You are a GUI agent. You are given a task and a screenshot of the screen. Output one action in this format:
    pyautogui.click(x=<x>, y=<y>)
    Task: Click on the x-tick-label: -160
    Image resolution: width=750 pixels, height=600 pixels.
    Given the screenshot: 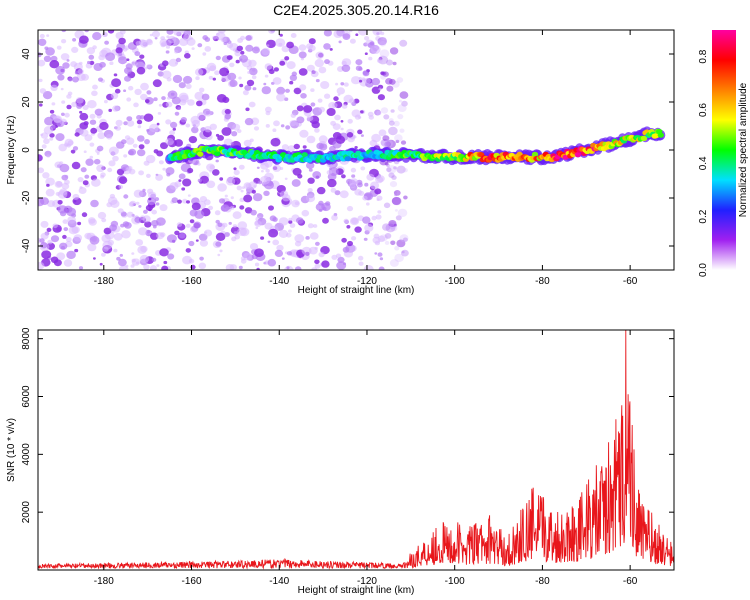 What is the action you would take?
    pyautogui.click(x=192, y=581)
    